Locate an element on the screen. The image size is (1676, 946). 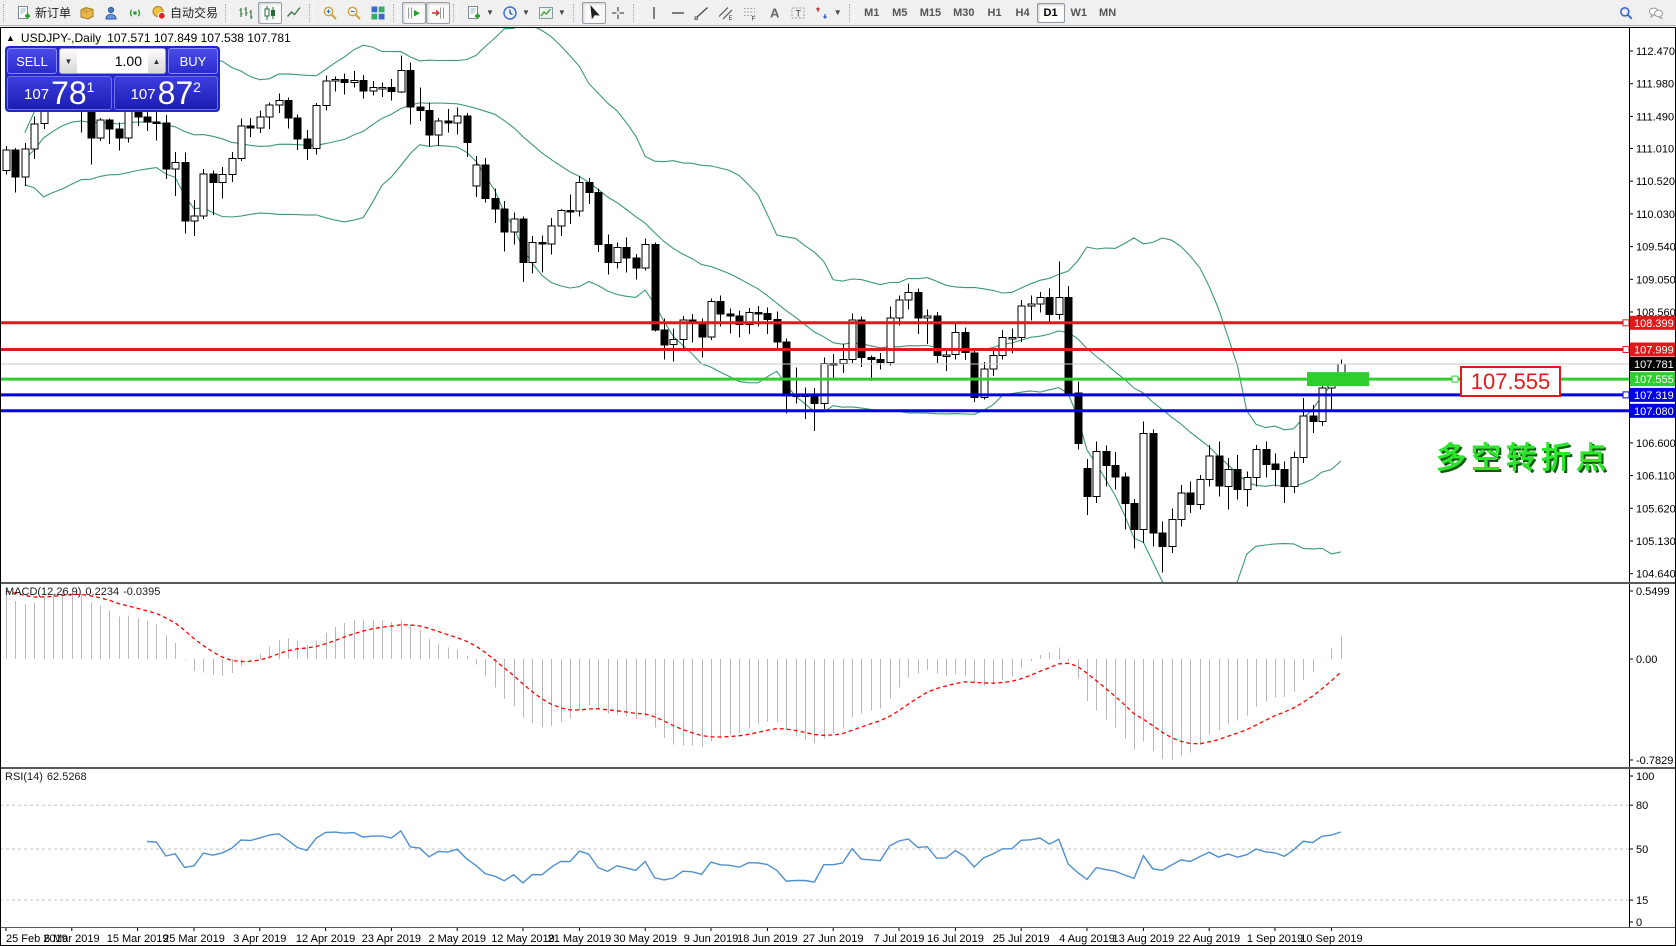
horizontal-line-button is located at coordinates (678, 13).